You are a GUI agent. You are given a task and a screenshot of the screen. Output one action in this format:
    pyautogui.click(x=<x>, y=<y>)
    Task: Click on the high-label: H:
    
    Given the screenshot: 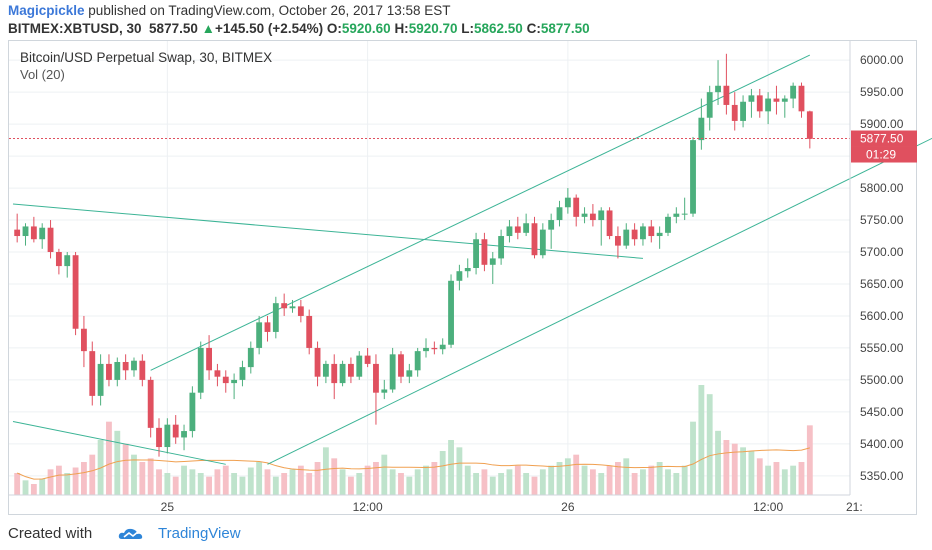 What is the action you would take?
    pyautogui.click(x=401, y=28)
    